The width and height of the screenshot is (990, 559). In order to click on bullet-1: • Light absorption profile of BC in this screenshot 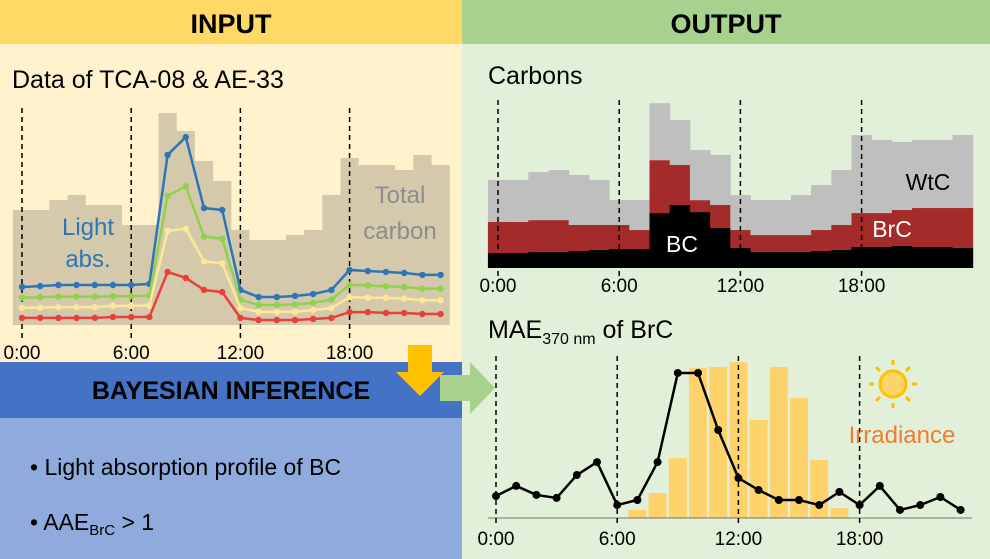, I will do `click(185, 467)`.